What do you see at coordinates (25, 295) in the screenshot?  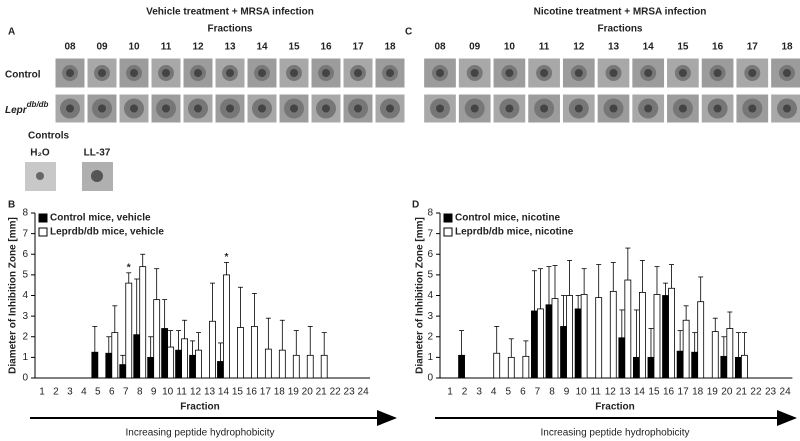 I see `y-tick-label: 4` at bounding box center [25, 295].